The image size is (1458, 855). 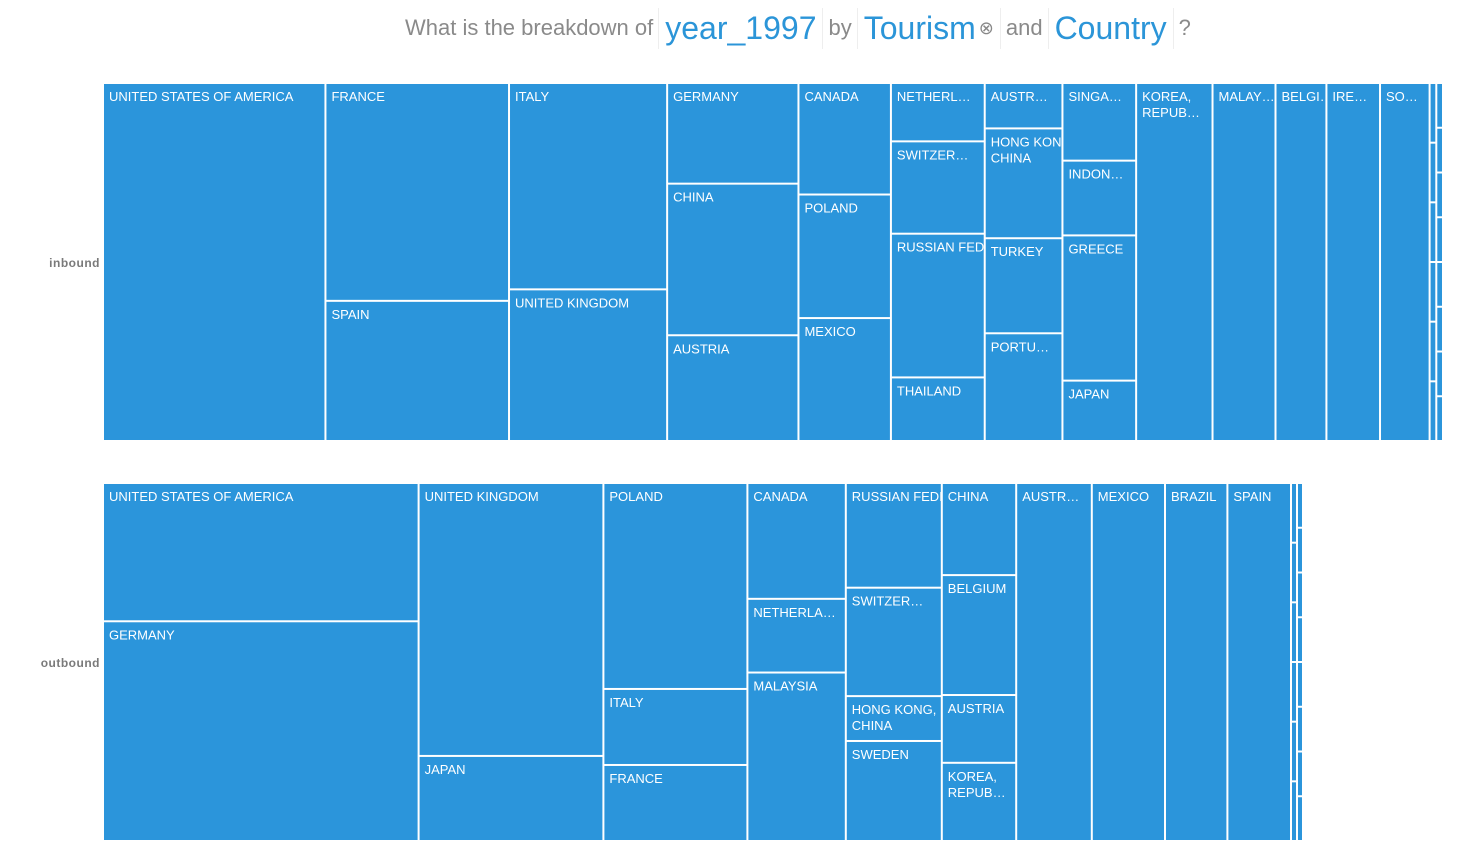 What do you see at coordinates (201, 96) in the screenshot?
I see `tile-label: UNITED STATES OF AMERICA` at bounding box center [201, 96].